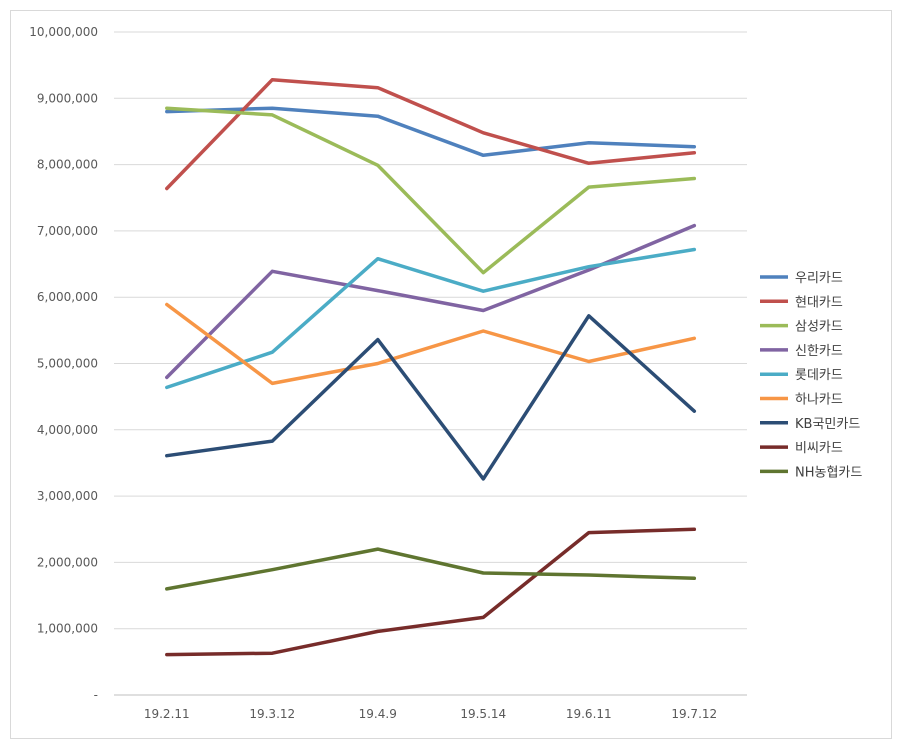 The image size is (904, 751). What do you see at coordinates (67, 98) in the screenshot?
I see `y-tick-label: 9,000,000` at bounding box center [67, 98].